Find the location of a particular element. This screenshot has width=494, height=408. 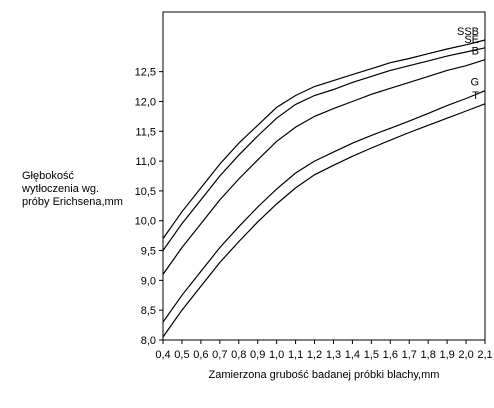

y-axis-title-line-2: wytłoczenia wg. is located at coordinates (61, 189).